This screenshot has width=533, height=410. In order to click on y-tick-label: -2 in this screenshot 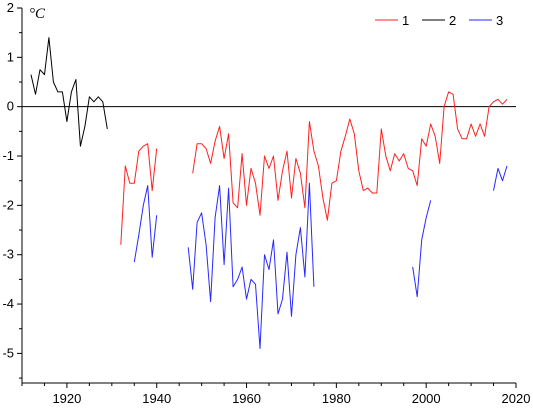, I will do `click(8, 204)`.